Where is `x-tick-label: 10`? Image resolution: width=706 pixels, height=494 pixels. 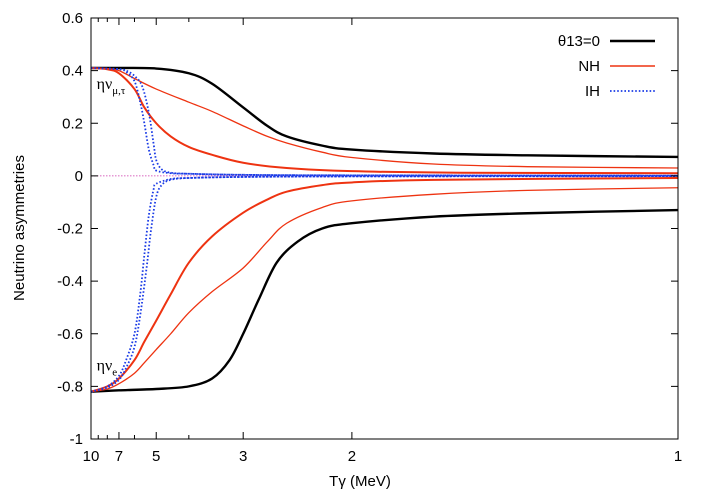
x-tick-label: 10 is located at coordinates (91, 456).